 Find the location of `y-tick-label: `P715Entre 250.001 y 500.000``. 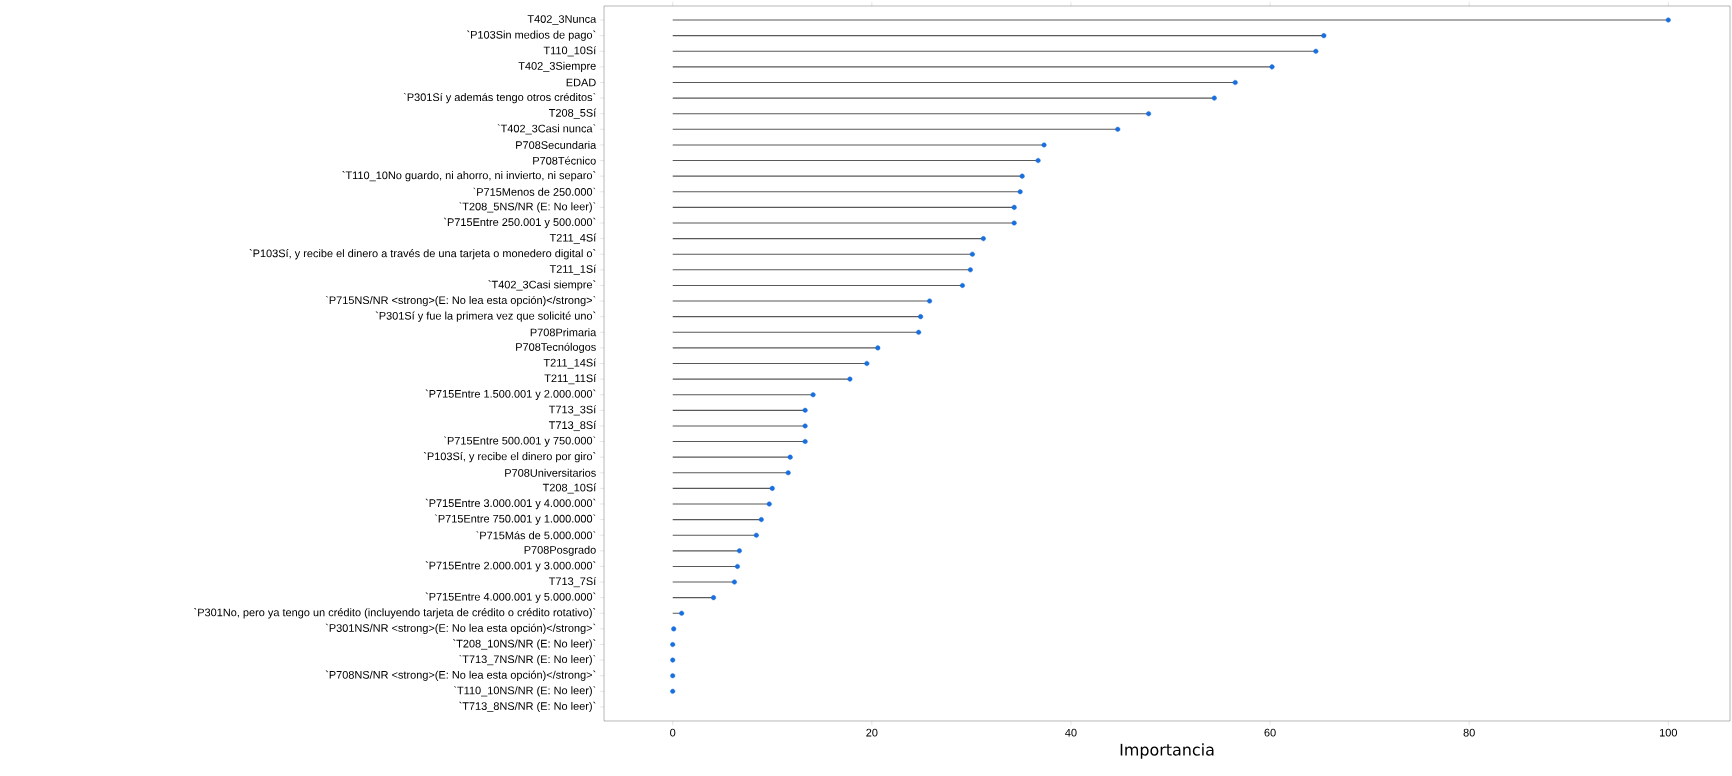

y-tick-label: `P715Entre 250.001 y 500.000` is located at coordinates (519, 223).